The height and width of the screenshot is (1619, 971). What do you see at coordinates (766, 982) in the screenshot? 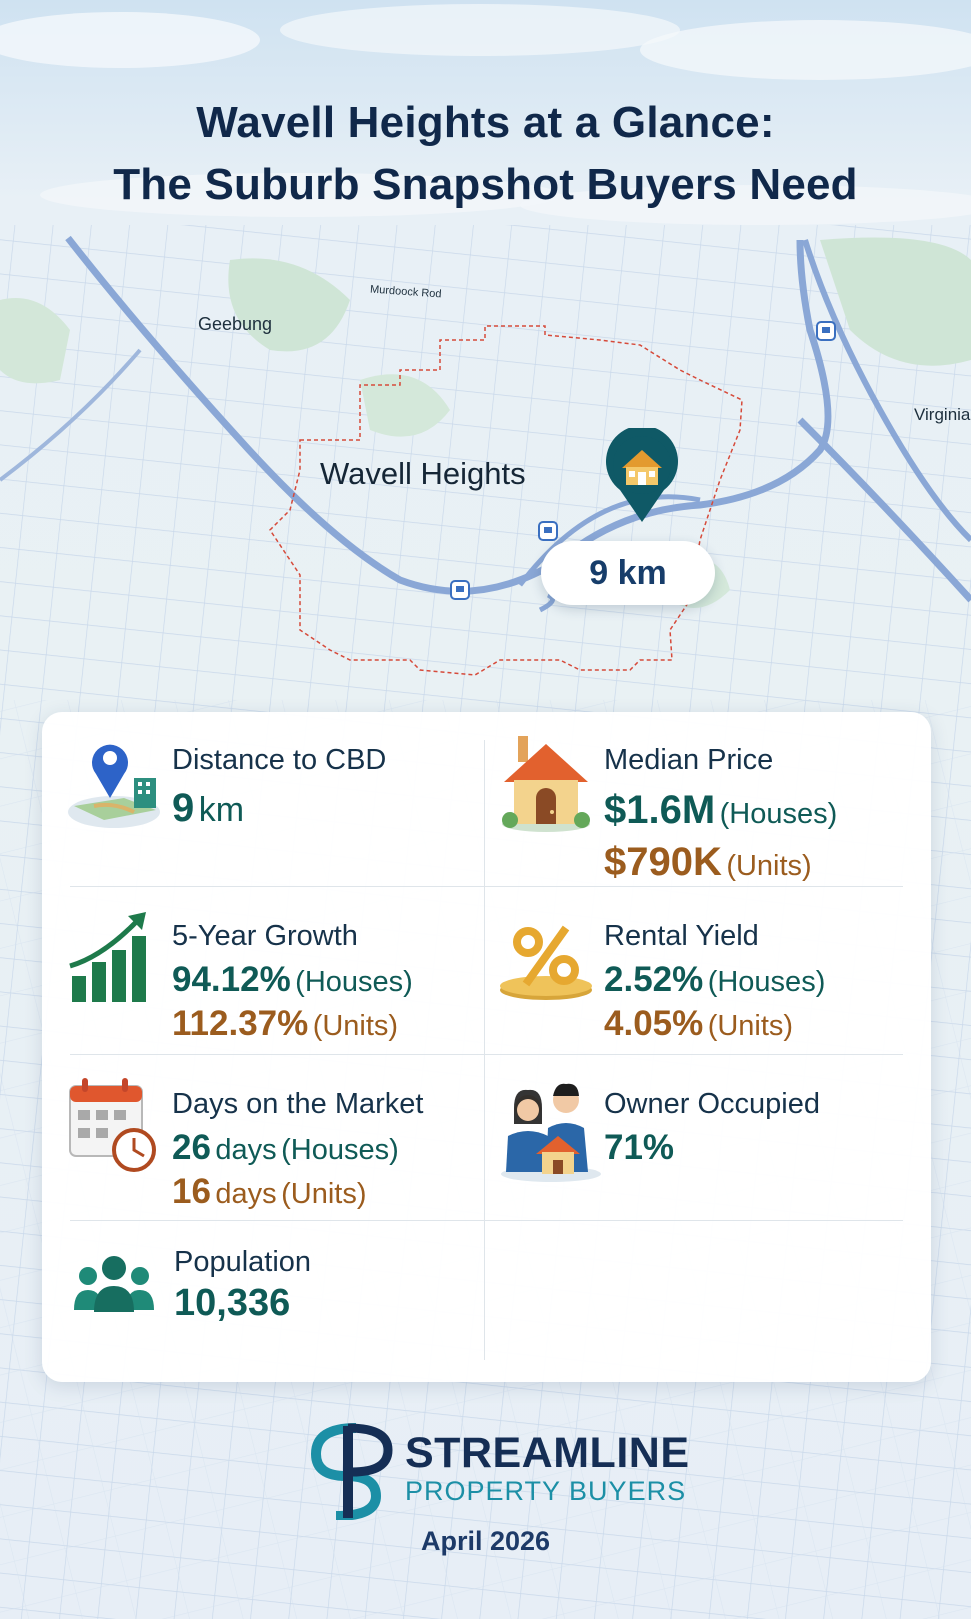
I see `yield-houses-suffix: (Houses)` at bounding box center [766, 982].